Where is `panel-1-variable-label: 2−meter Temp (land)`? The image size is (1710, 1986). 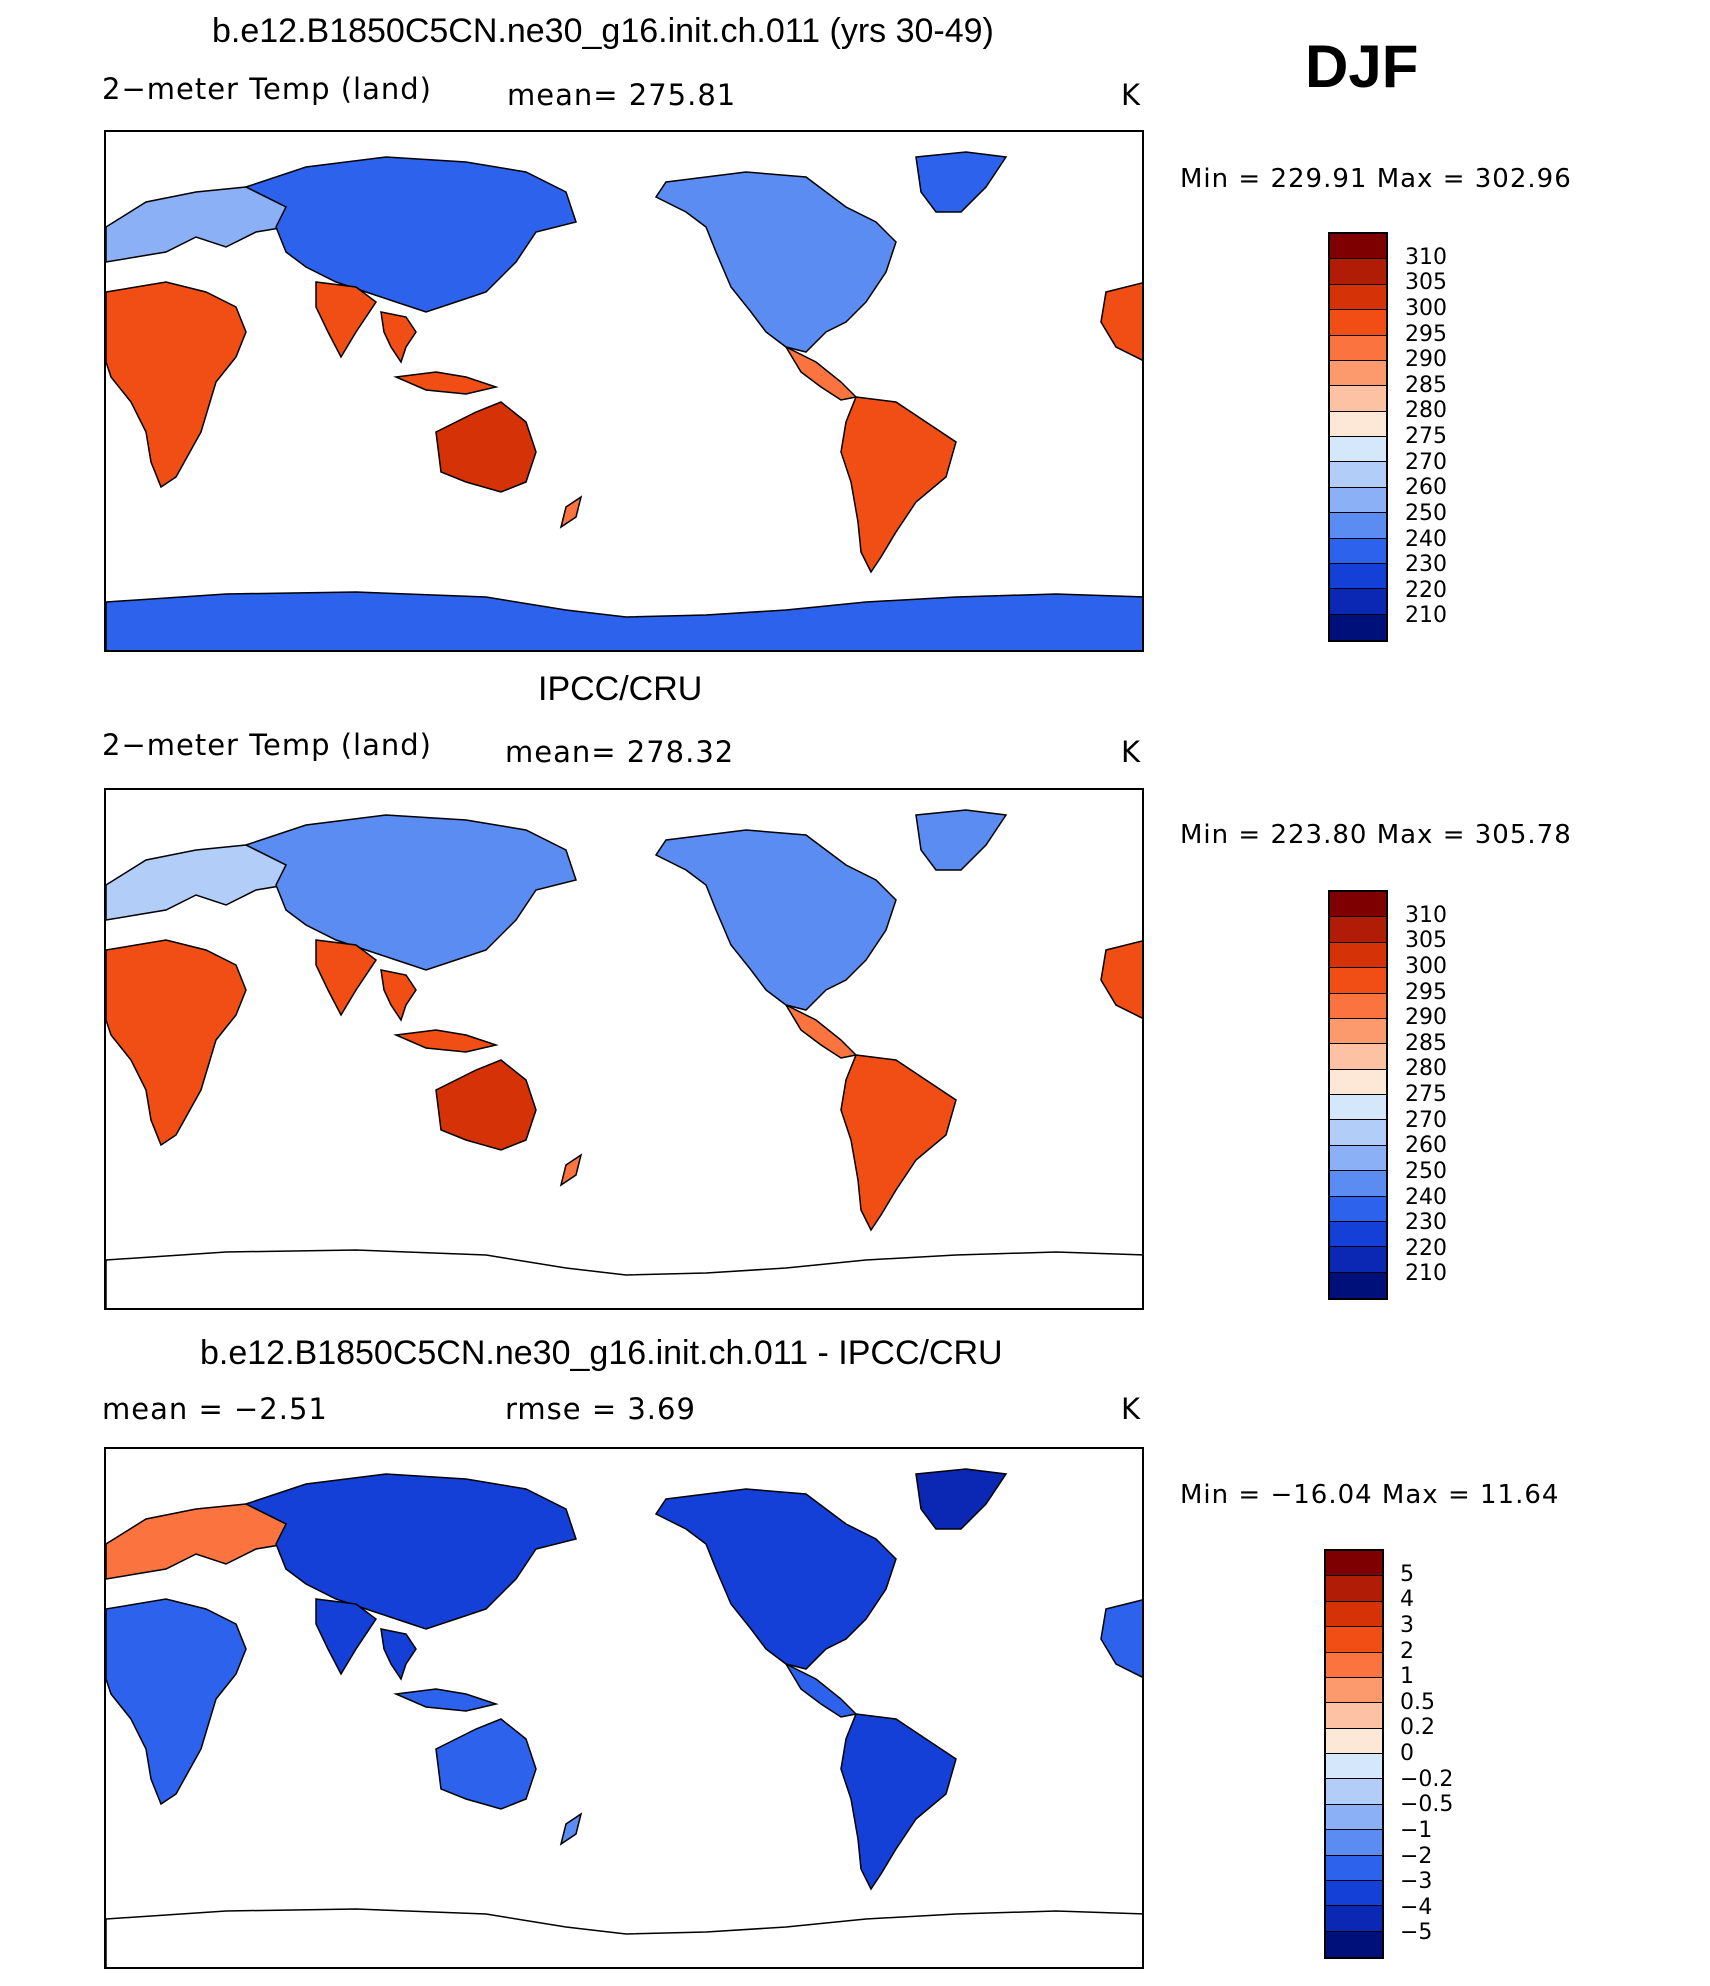
panel-1-variable-label: 2−meter Temp (land) is located at coordinates (267, 89).